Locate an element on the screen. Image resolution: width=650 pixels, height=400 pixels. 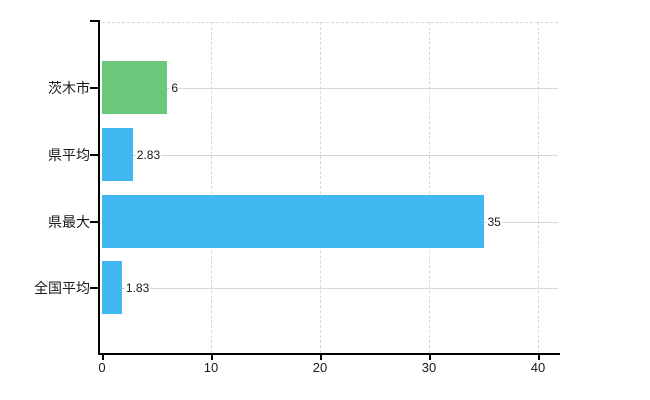
x-axis-line is located at coordinates (329, 354).